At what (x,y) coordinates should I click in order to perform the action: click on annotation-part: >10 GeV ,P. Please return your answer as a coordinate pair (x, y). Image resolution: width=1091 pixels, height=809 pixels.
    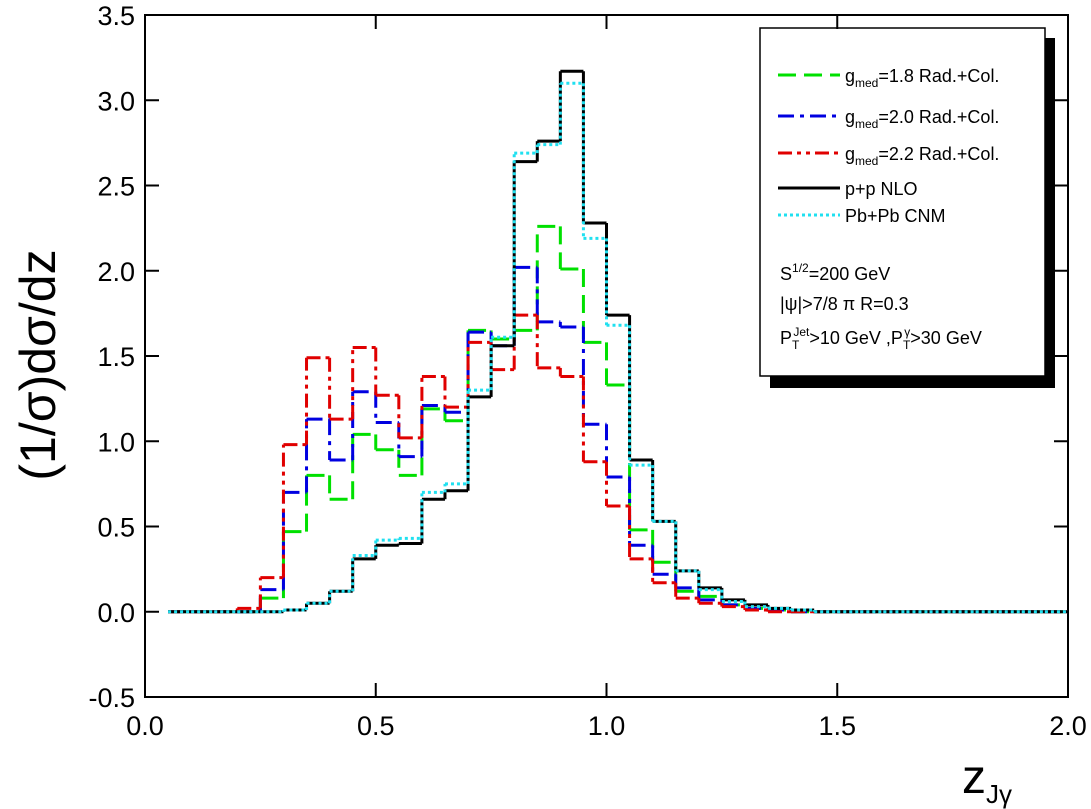
    Looking at the image, I should click on (856, 338).